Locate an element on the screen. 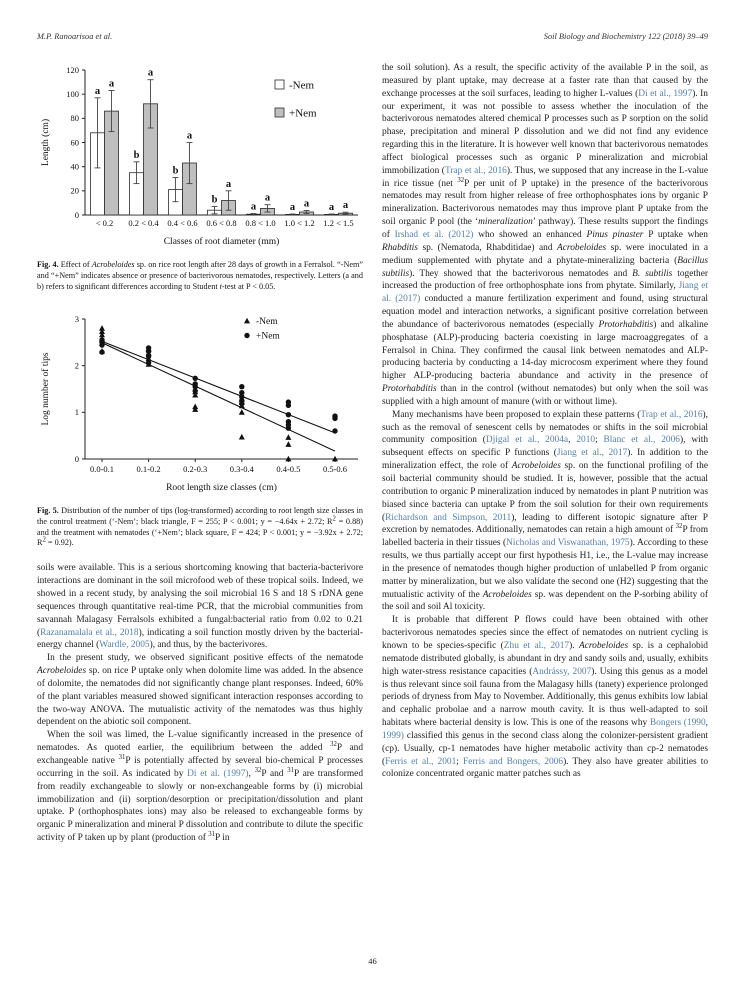 This screenshot has height=993, width=745. svg-text: 3 is located at coordinates (77, 319).